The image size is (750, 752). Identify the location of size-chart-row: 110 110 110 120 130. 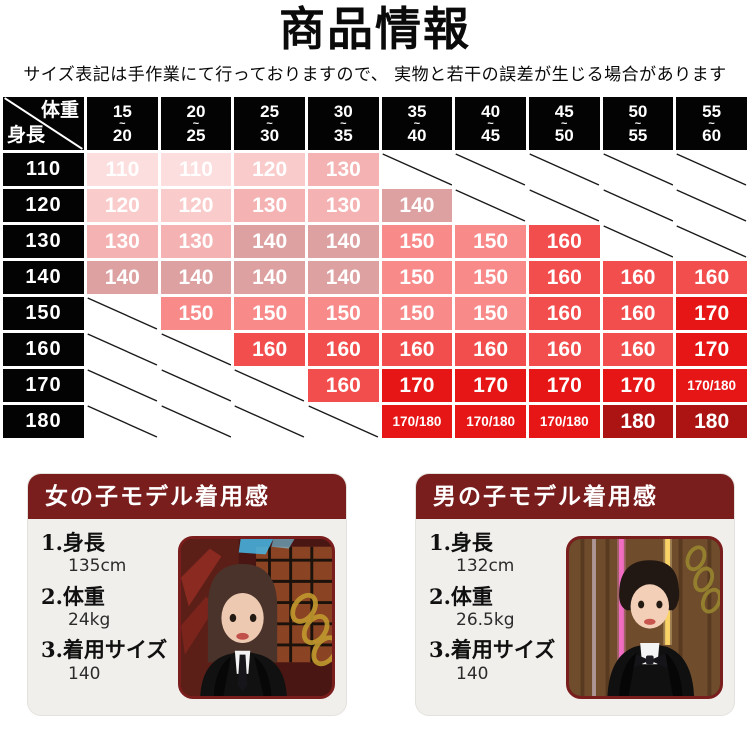
(375, 170).